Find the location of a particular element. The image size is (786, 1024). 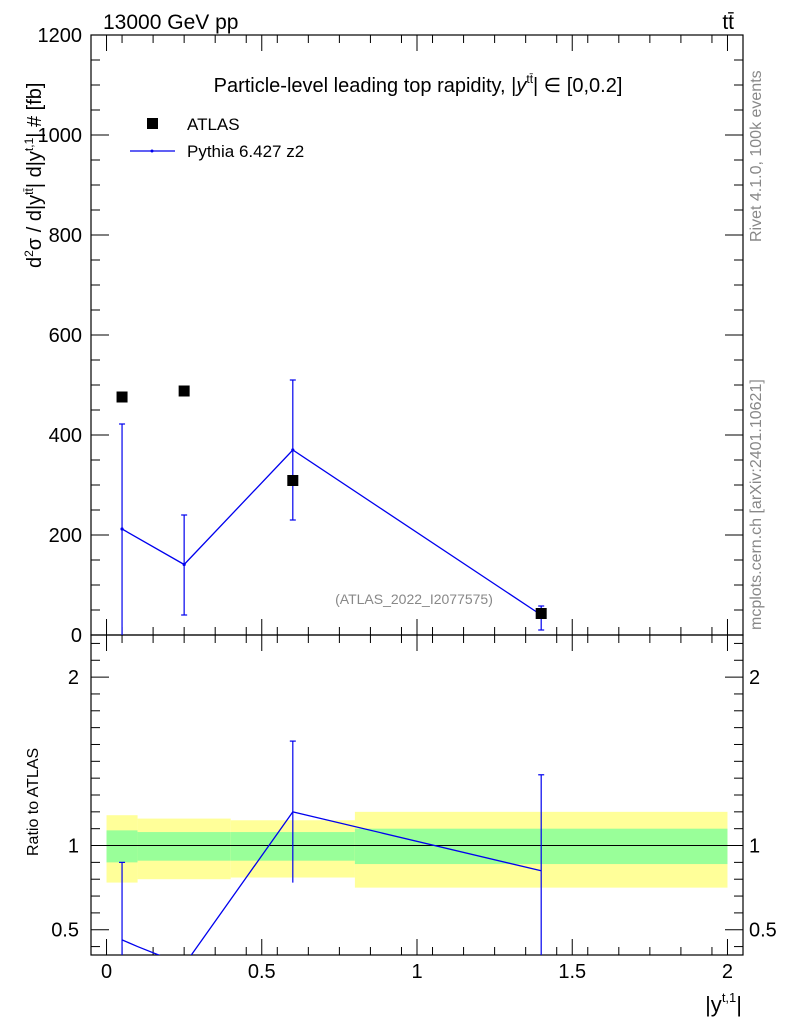

main-ytick-label-3: 600 is located at coordinates (65, 336).